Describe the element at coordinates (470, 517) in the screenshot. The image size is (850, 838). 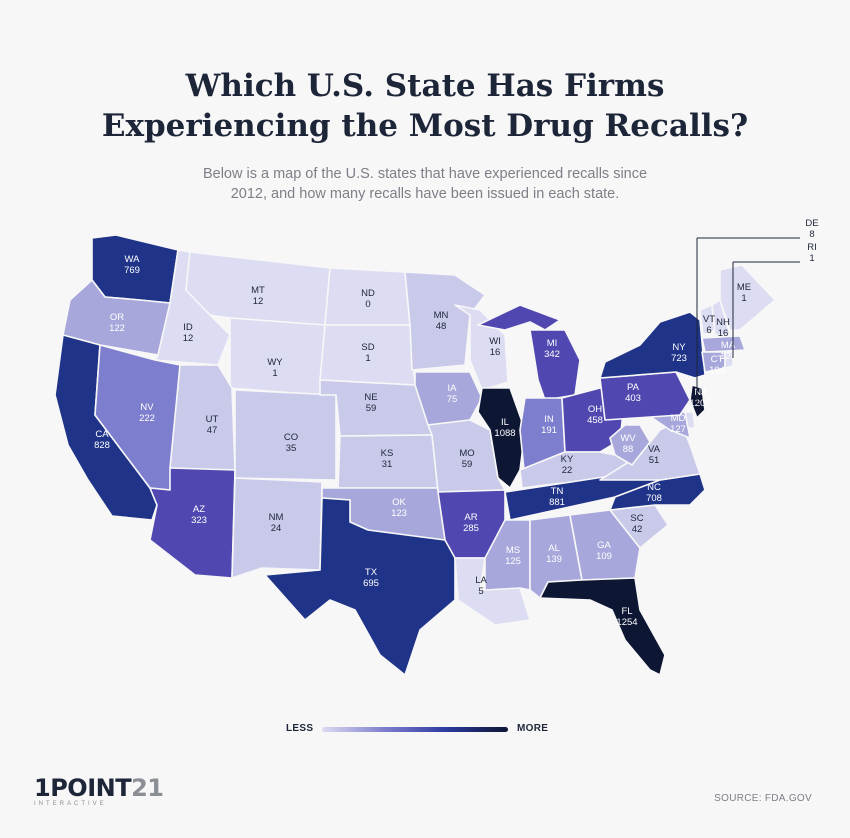
I see `state-abbr-ar: AR` at that location.